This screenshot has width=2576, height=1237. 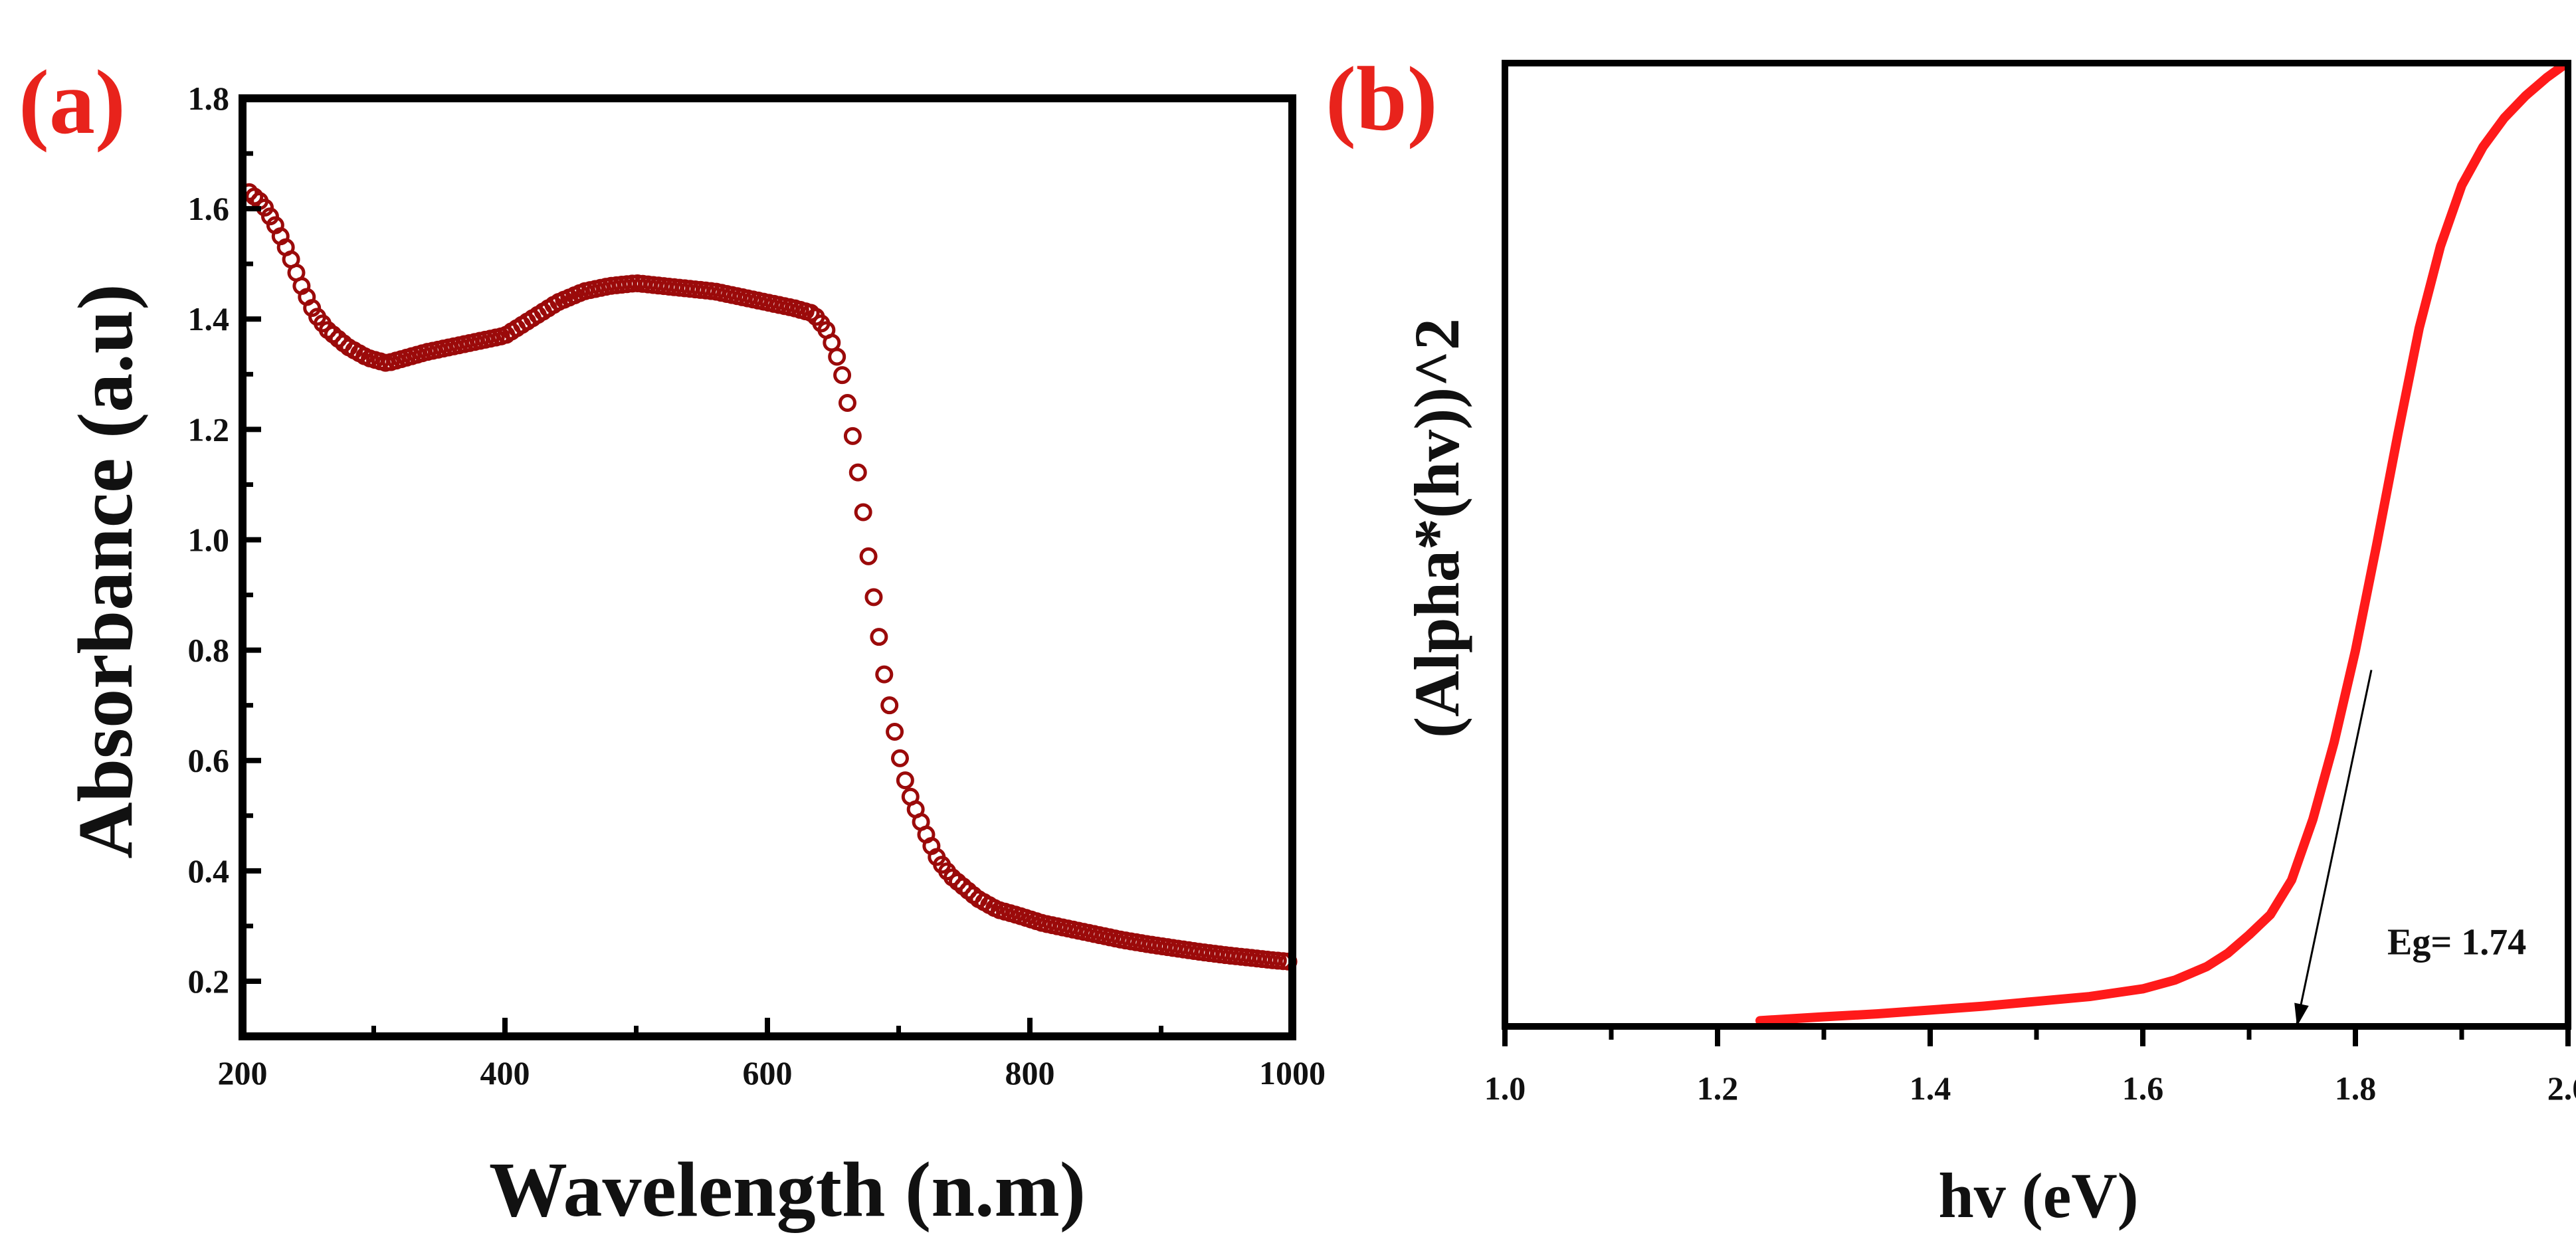 What do you see at coordinates (1437, 528) in the screenshot?
I see `panel-b-y-axis-title: (Alpha*(hv))^2` at bounding box center [1437, 528].